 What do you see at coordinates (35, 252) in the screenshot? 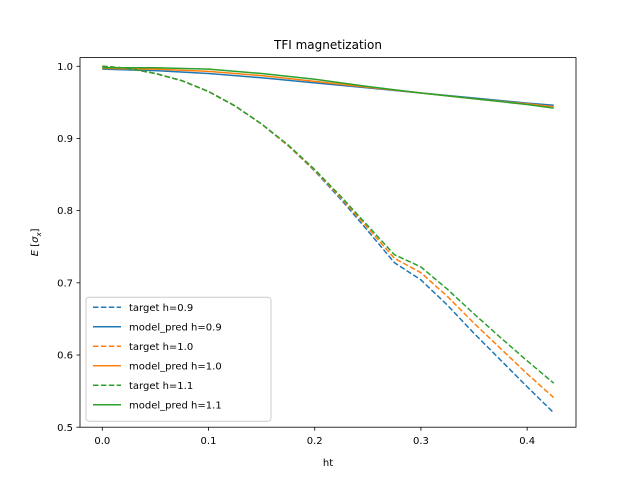
I see `y-axis-label-base: E` at bounding box center [35, 252].